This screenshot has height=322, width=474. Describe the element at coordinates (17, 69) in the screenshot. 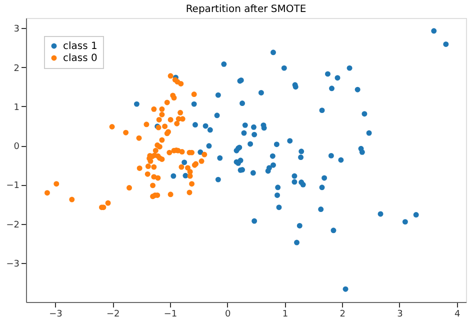

I see `y-tick-label: 2` at that location.